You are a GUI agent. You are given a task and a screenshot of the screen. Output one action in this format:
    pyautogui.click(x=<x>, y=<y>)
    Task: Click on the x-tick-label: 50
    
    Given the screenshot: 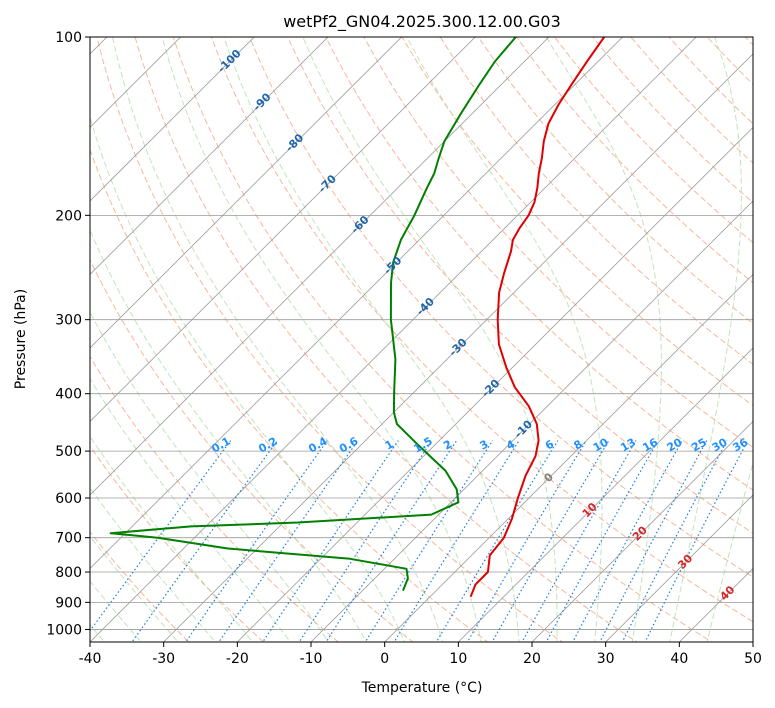 What is the action you would take?
    pyautogui.click(x=753, y=659)
    